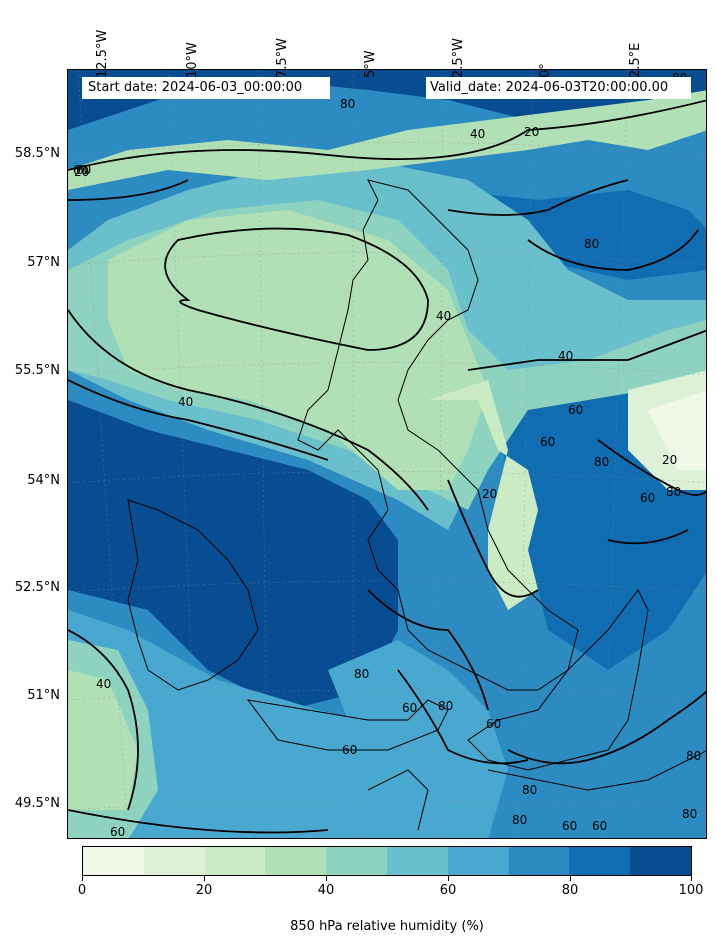 Image resolution: width=716 pixels, height=949 pixels. What do you see at coordinates (82, 890) in the screenshot?
I see `colorbar-tick-label: 0` at bounding box center [82, 890].